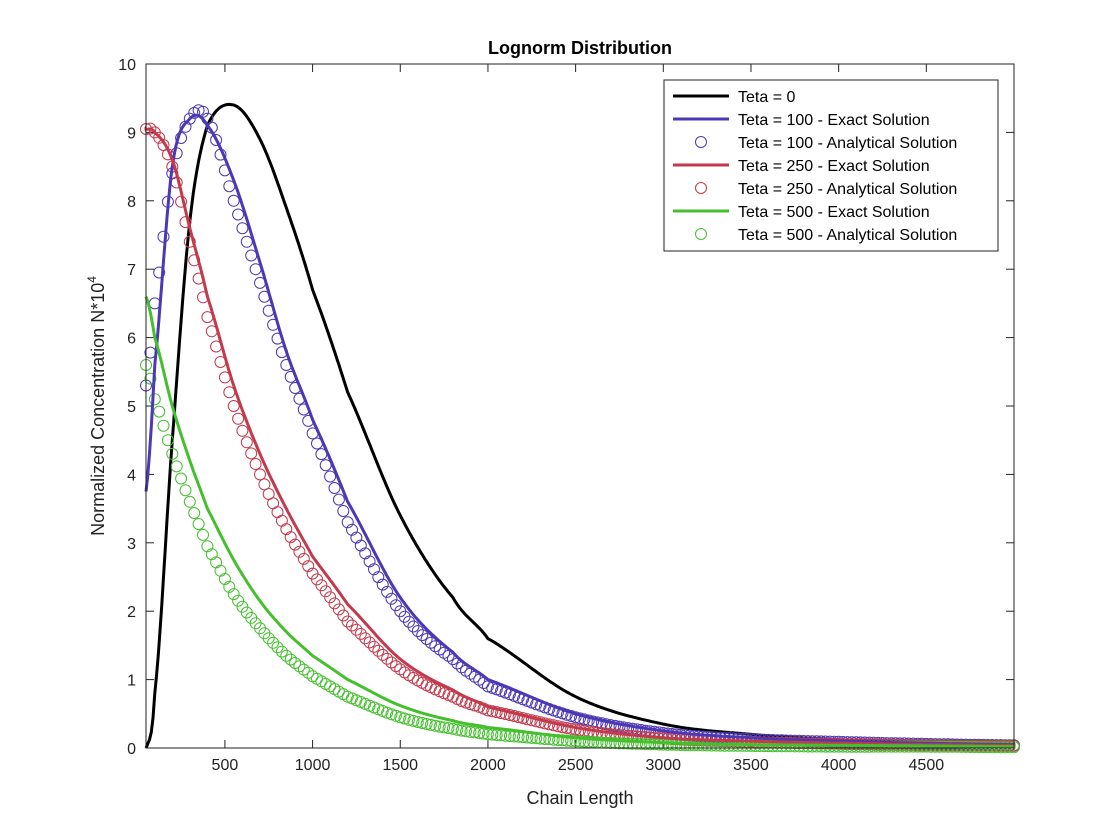  Describe the element at coordinates (131, 681) in the screenshot. I see `y-tick-label: 1` at that location.